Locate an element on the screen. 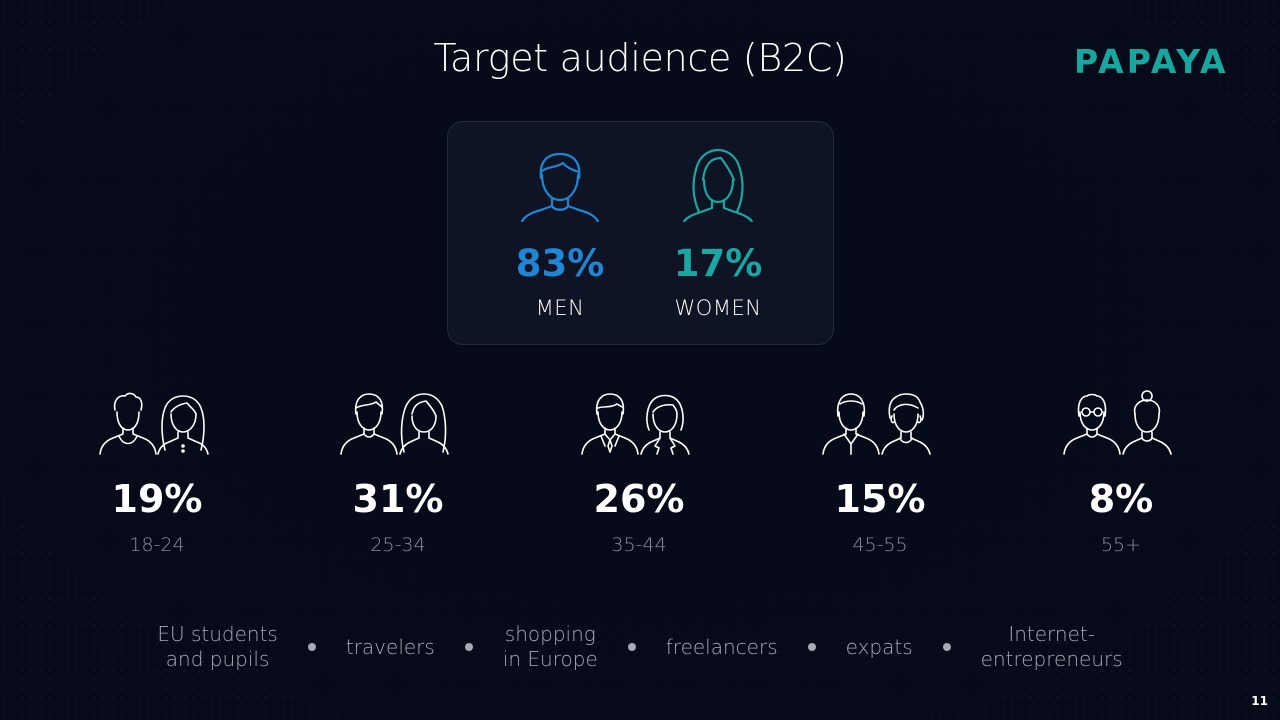 Image resolution: width=1280 pixels, height=720 pixels. middle-aged-couple-icon is located at coordinates (876, 424).